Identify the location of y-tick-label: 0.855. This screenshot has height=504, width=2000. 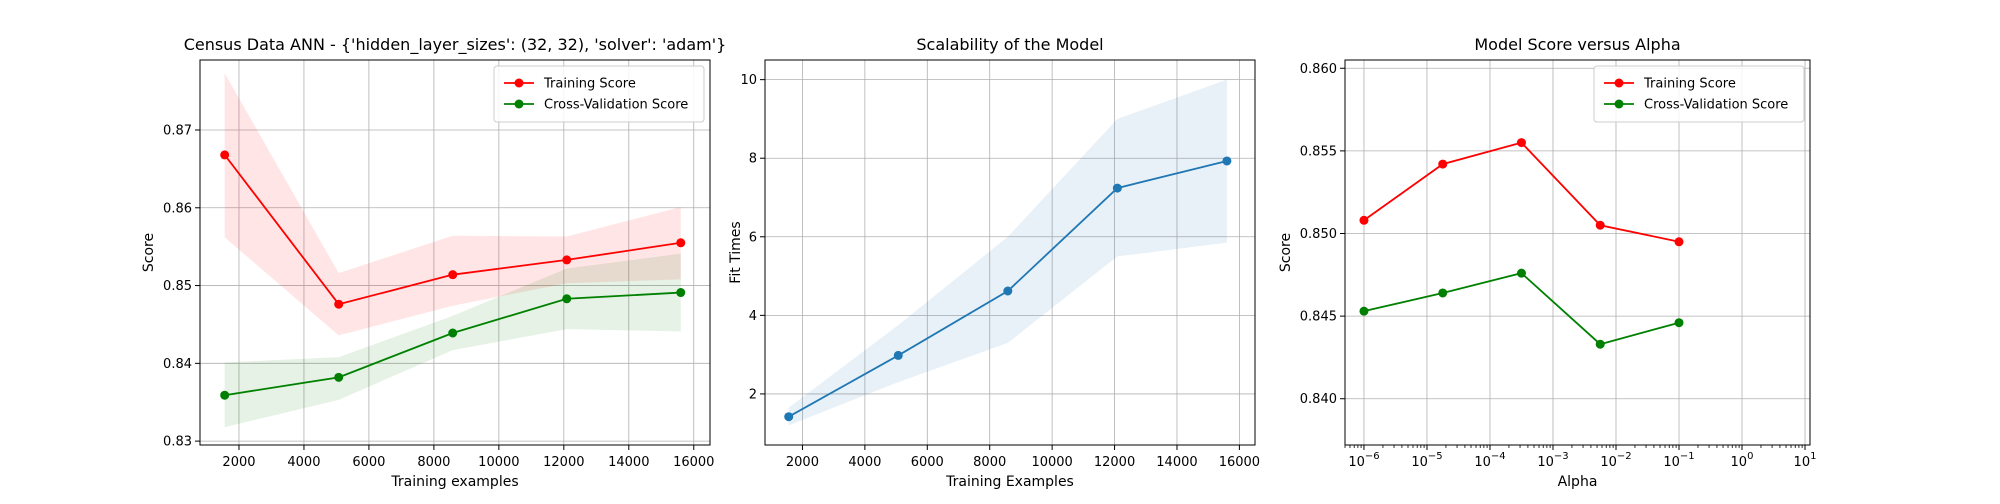
(1318, 151).